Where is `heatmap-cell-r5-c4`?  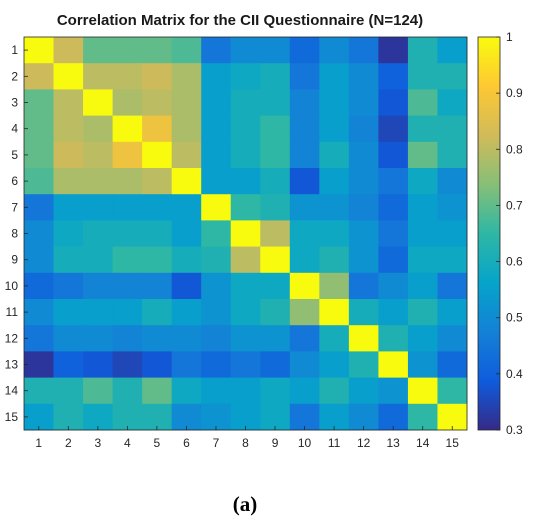
heatmap-cell-r5-c4 is located at coordinates (127, 155).